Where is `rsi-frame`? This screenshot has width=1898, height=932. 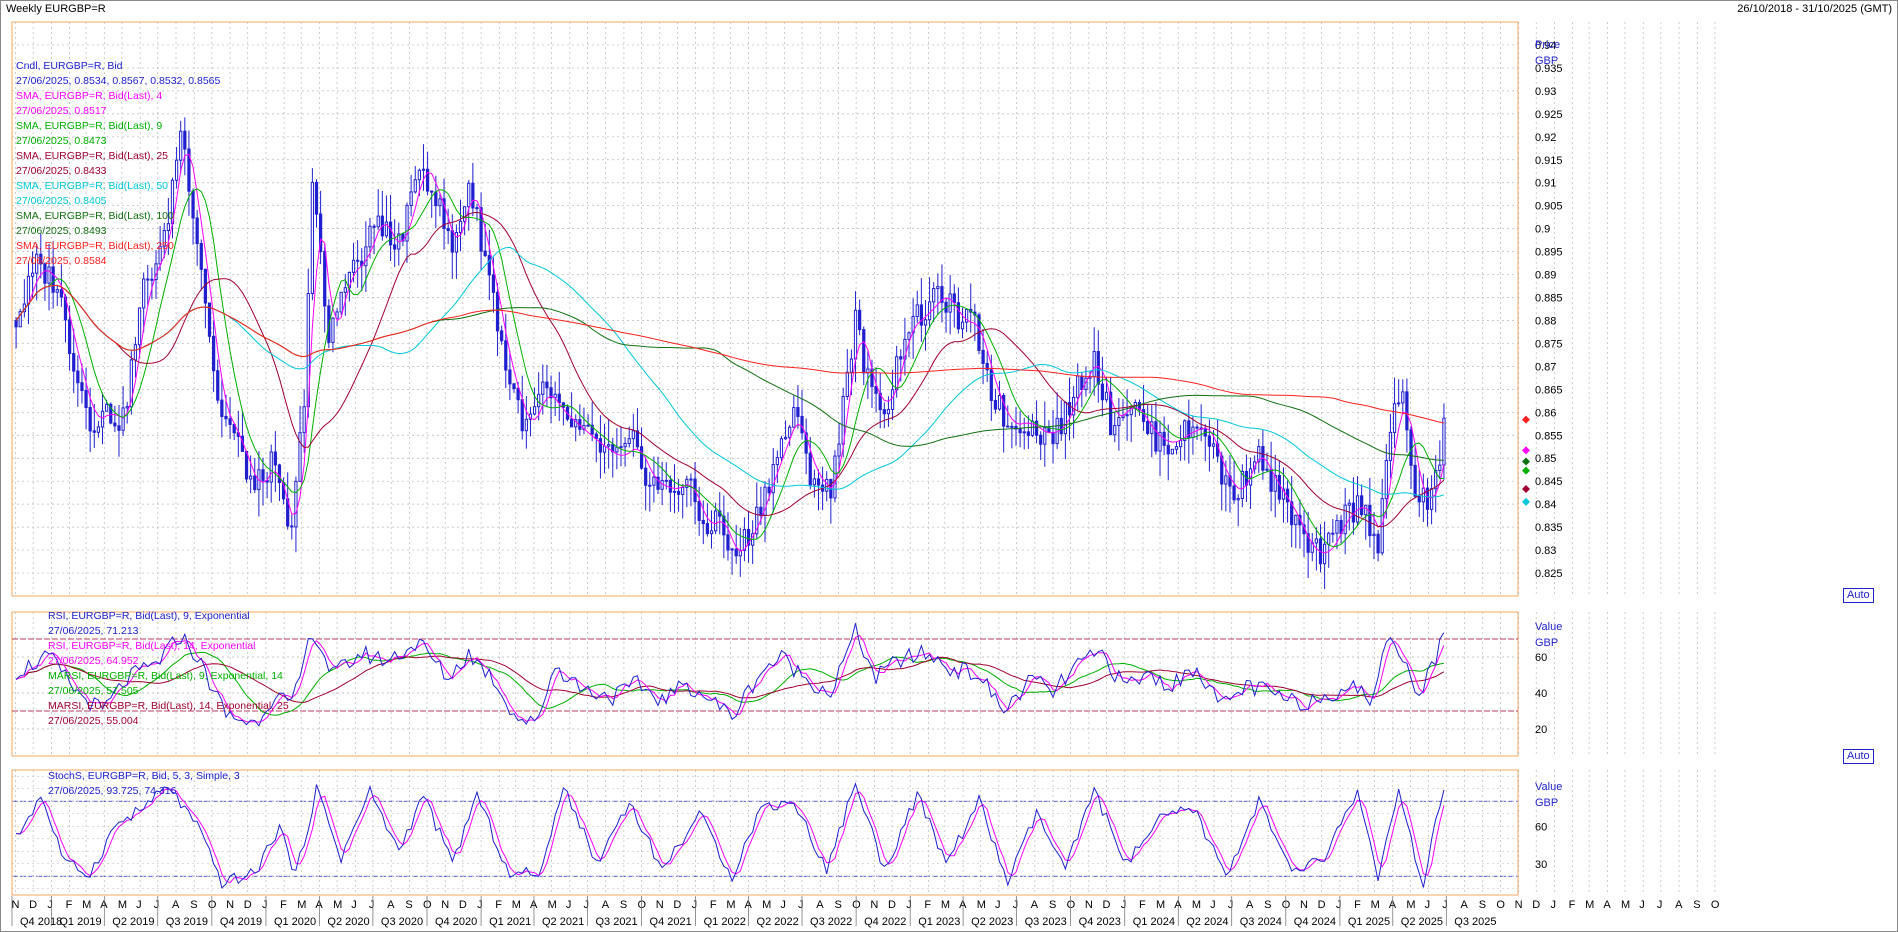 rsi-frame is located at coordinates (765, 684).